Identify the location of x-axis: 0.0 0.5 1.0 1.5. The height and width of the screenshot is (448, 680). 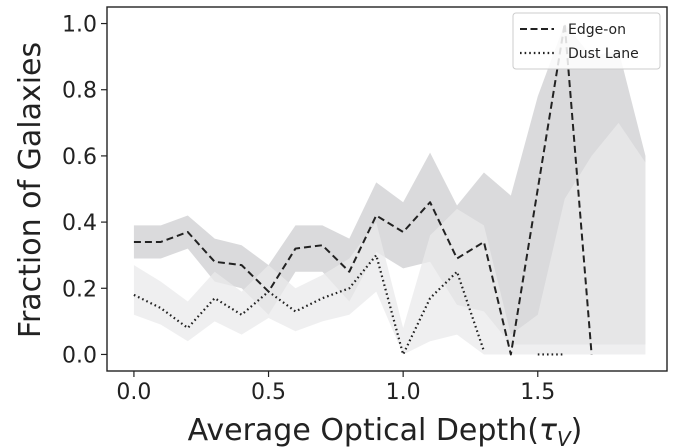
(335, 388).